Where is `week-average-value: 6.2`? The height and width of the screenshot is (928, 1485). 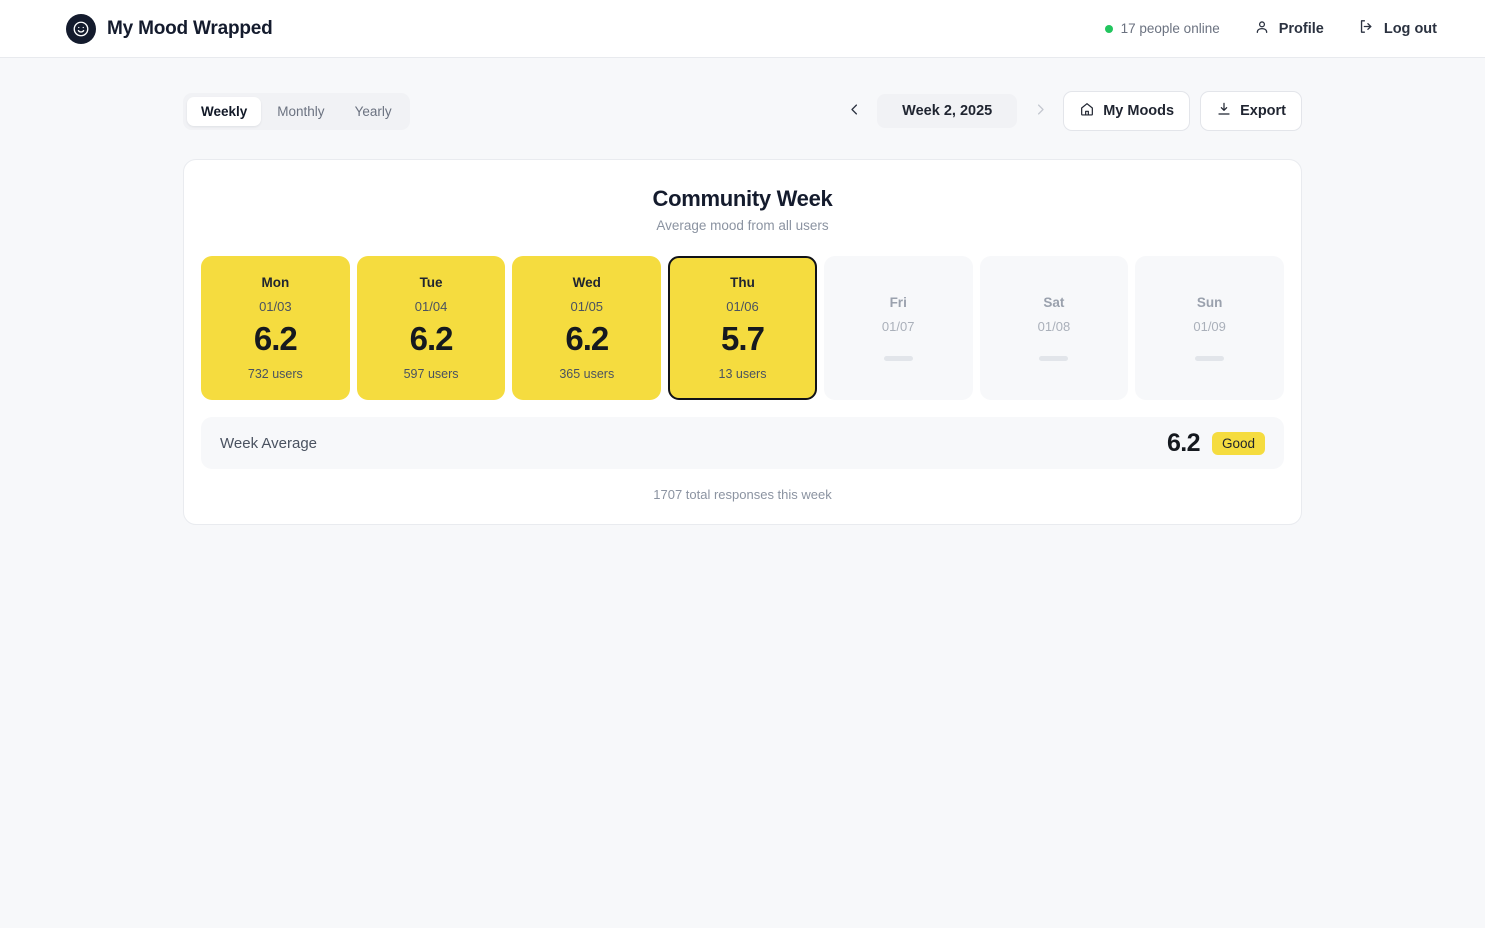
week-average-value: 6.2 is located at coordinates (1184, 442).